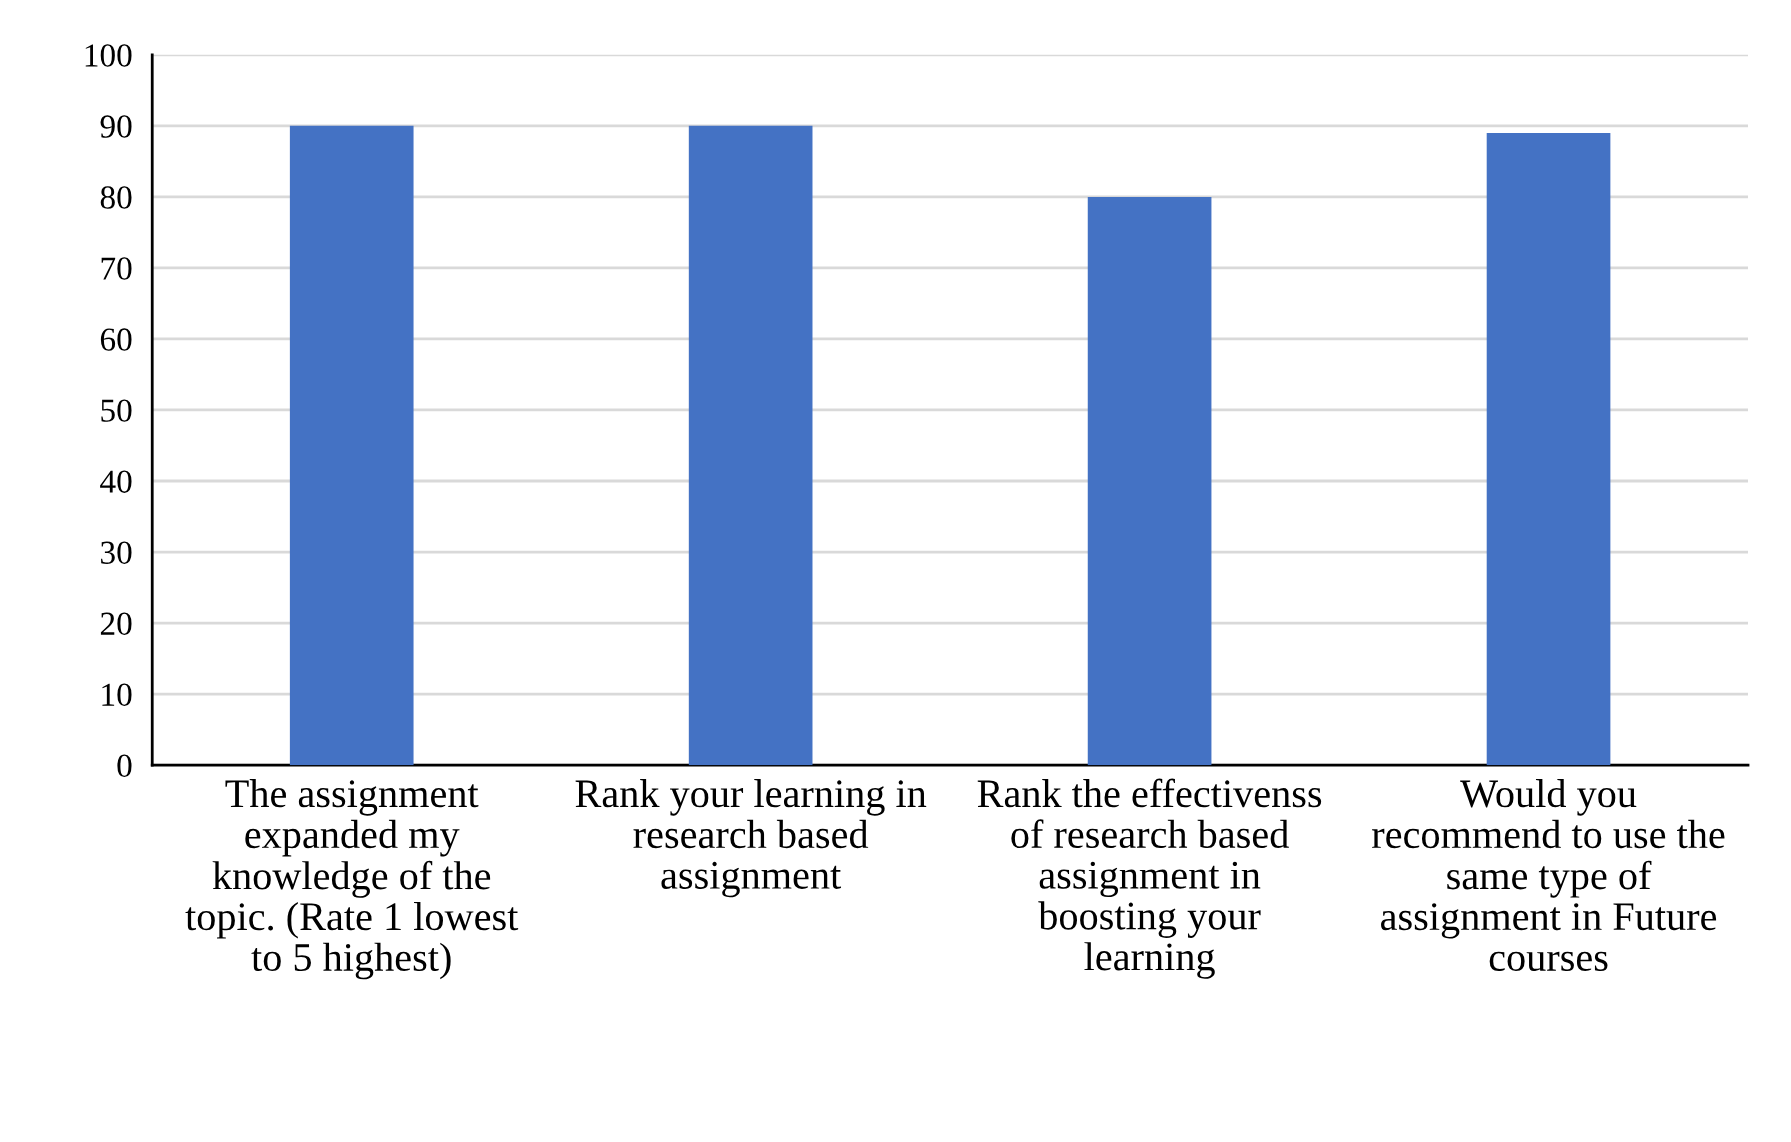 This screenshot has width=1791, height=1142. Describe the element at coordinates (1548, 875) in the screenshot. I see `x-tick-label: Would you recommend to use the same type of assignment in Future courses` at that location.